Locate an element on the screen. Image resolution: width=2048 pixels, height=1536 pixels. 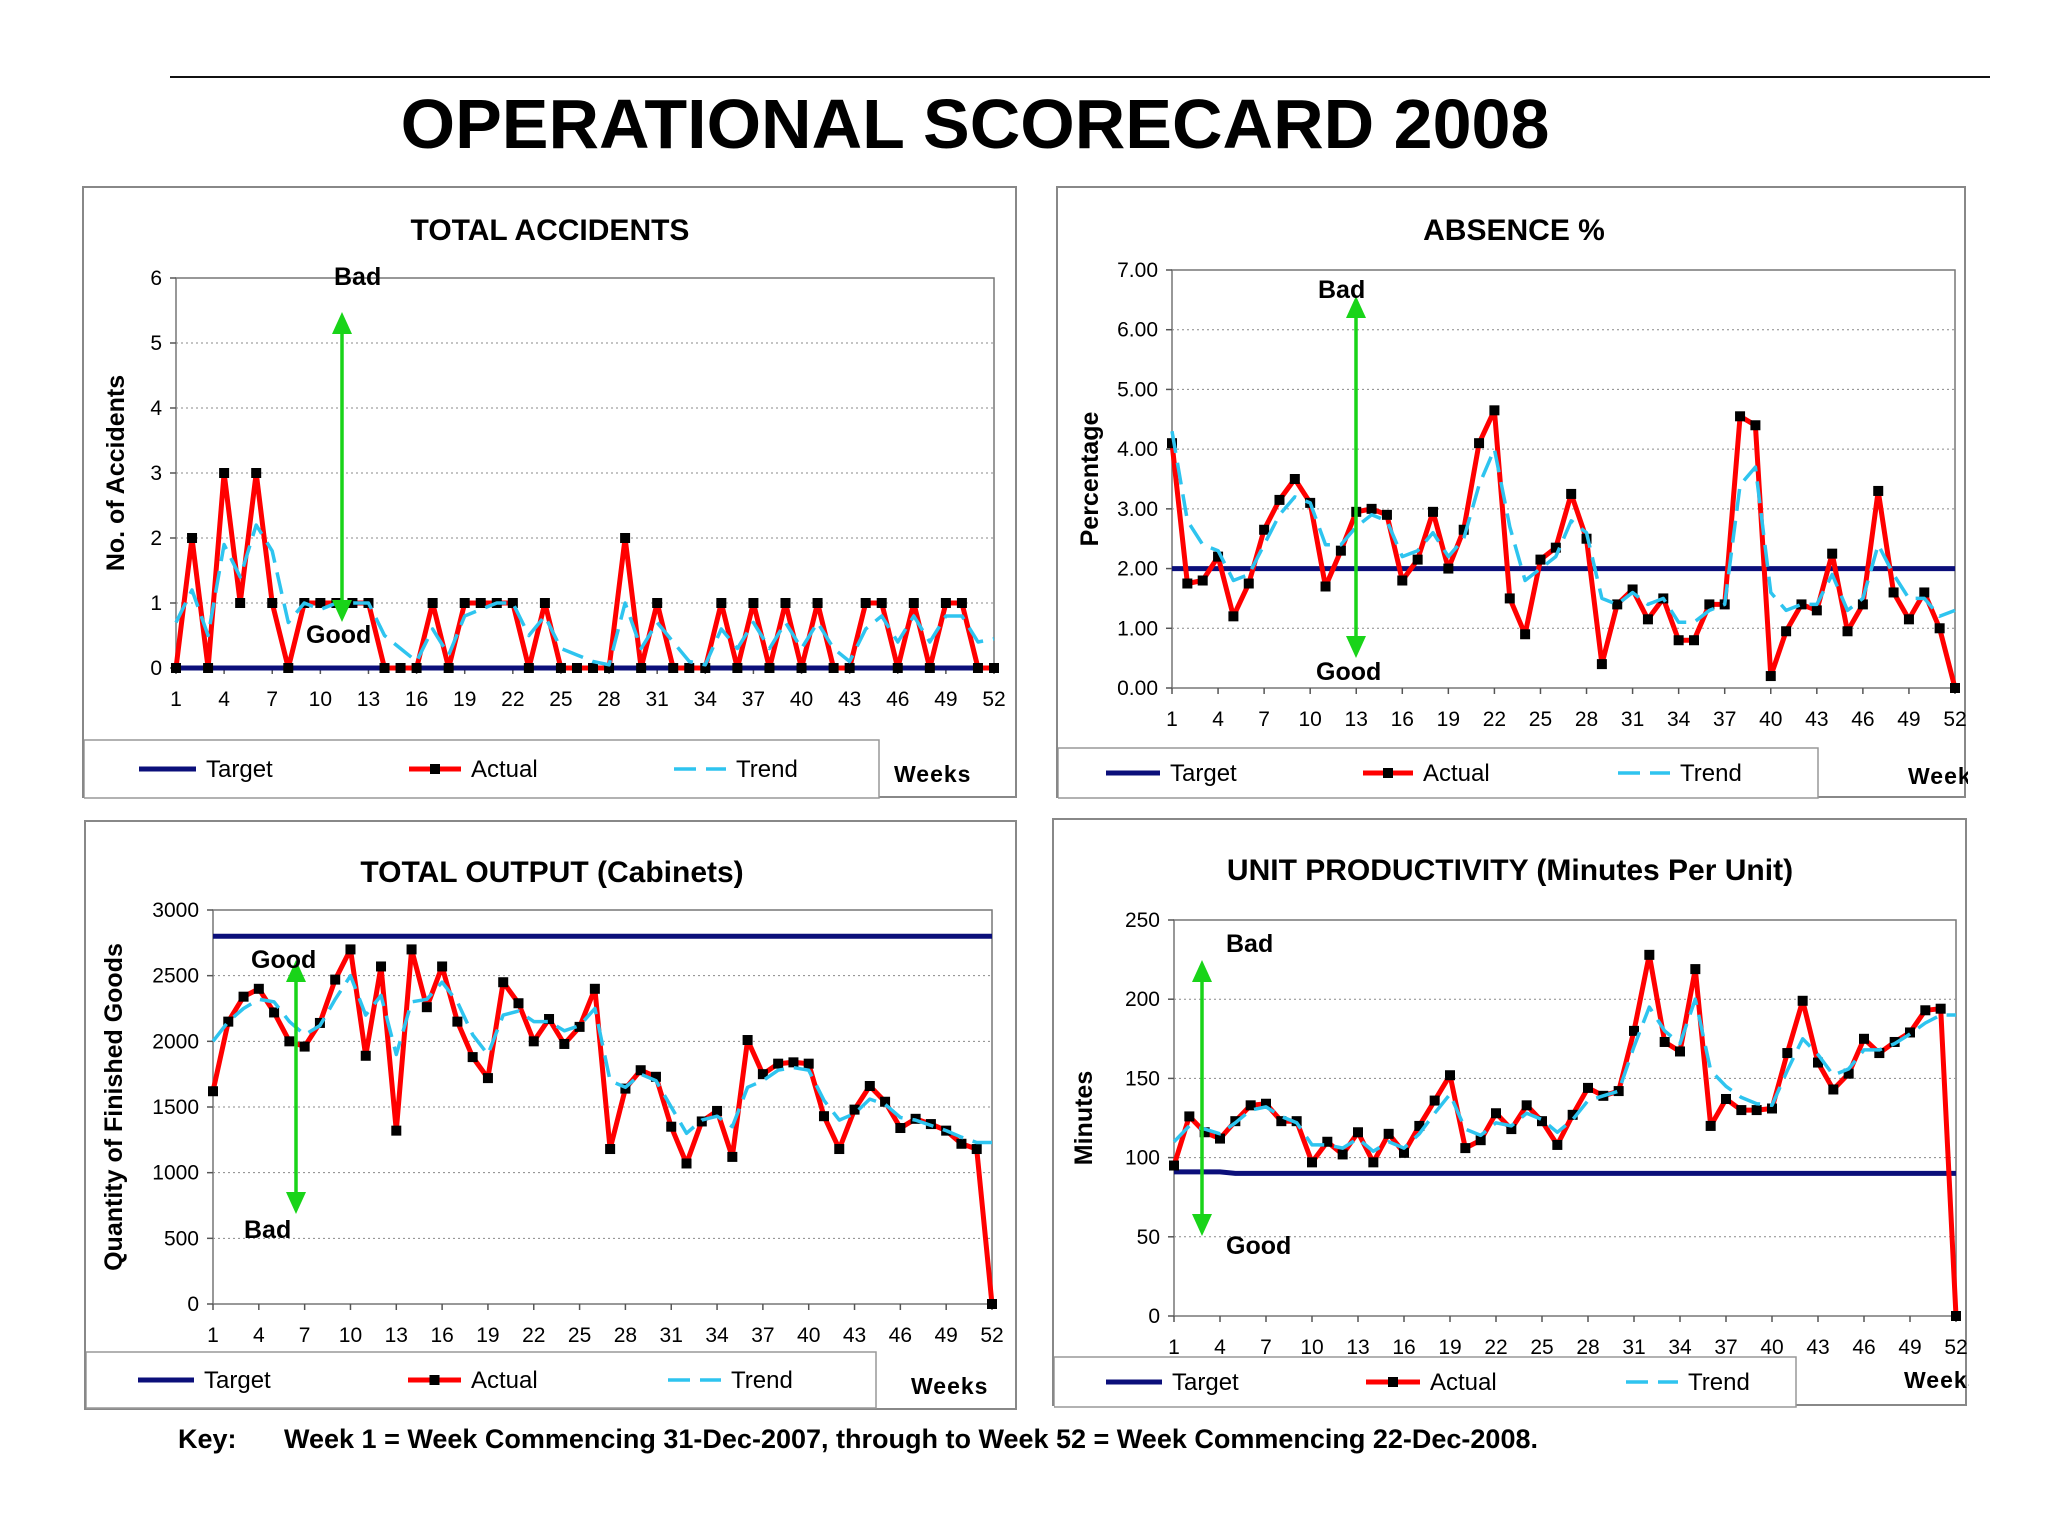
x-tick-label: 22 is located at coordinates (512, 699).